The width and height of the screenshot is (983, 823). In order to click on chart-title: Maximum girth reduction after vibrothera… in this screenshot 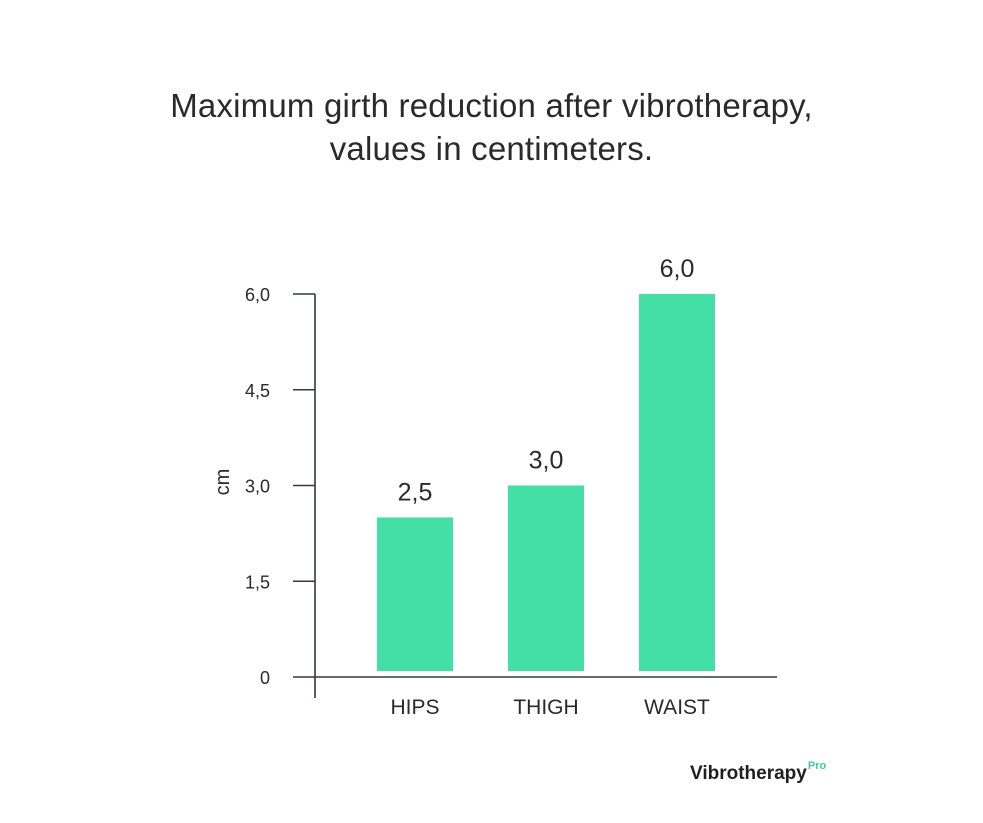, I will do `click(491, 127)`.